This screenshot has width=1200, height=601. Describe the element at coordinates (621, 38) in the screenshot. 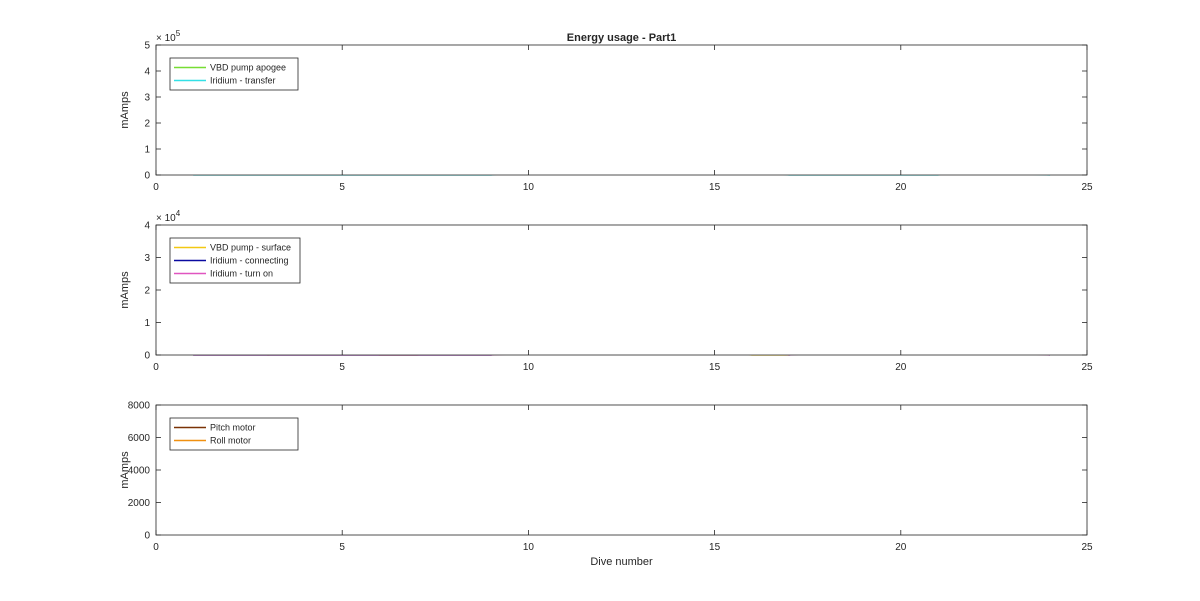

I see `chart-title: Energy usage - Part1` at that location.